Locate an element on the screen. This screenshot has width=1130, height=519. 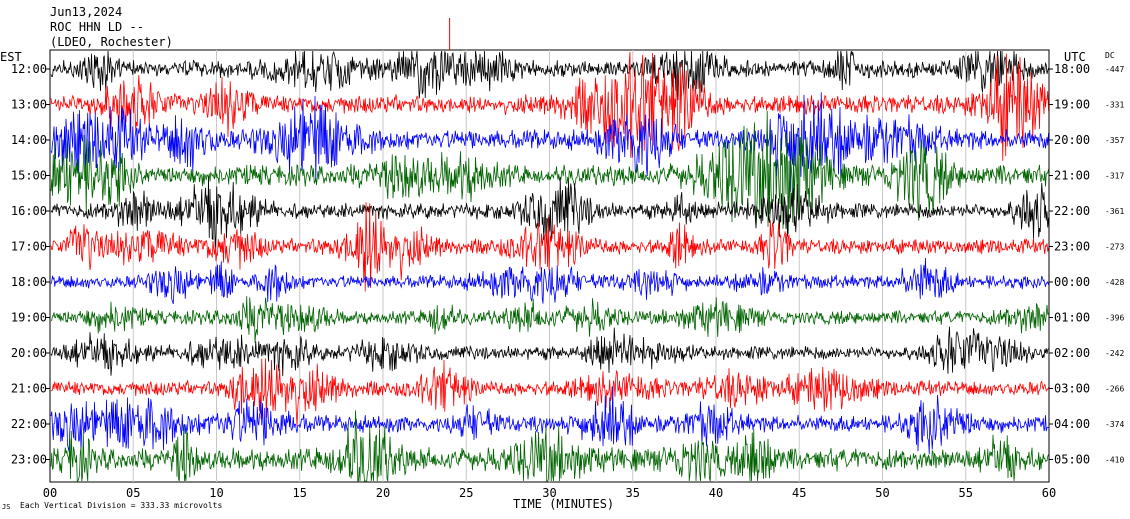
utc-label: 02:00 is located at coordinates (1072, 353).